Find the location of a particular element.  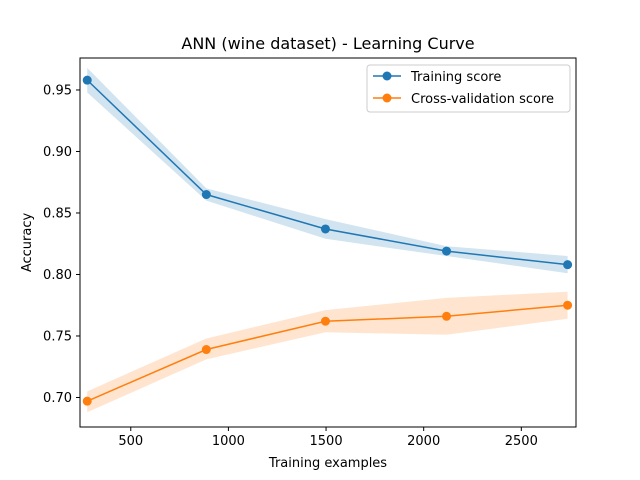

legend-marker-cross-validation is located at coordinates (387, 98).